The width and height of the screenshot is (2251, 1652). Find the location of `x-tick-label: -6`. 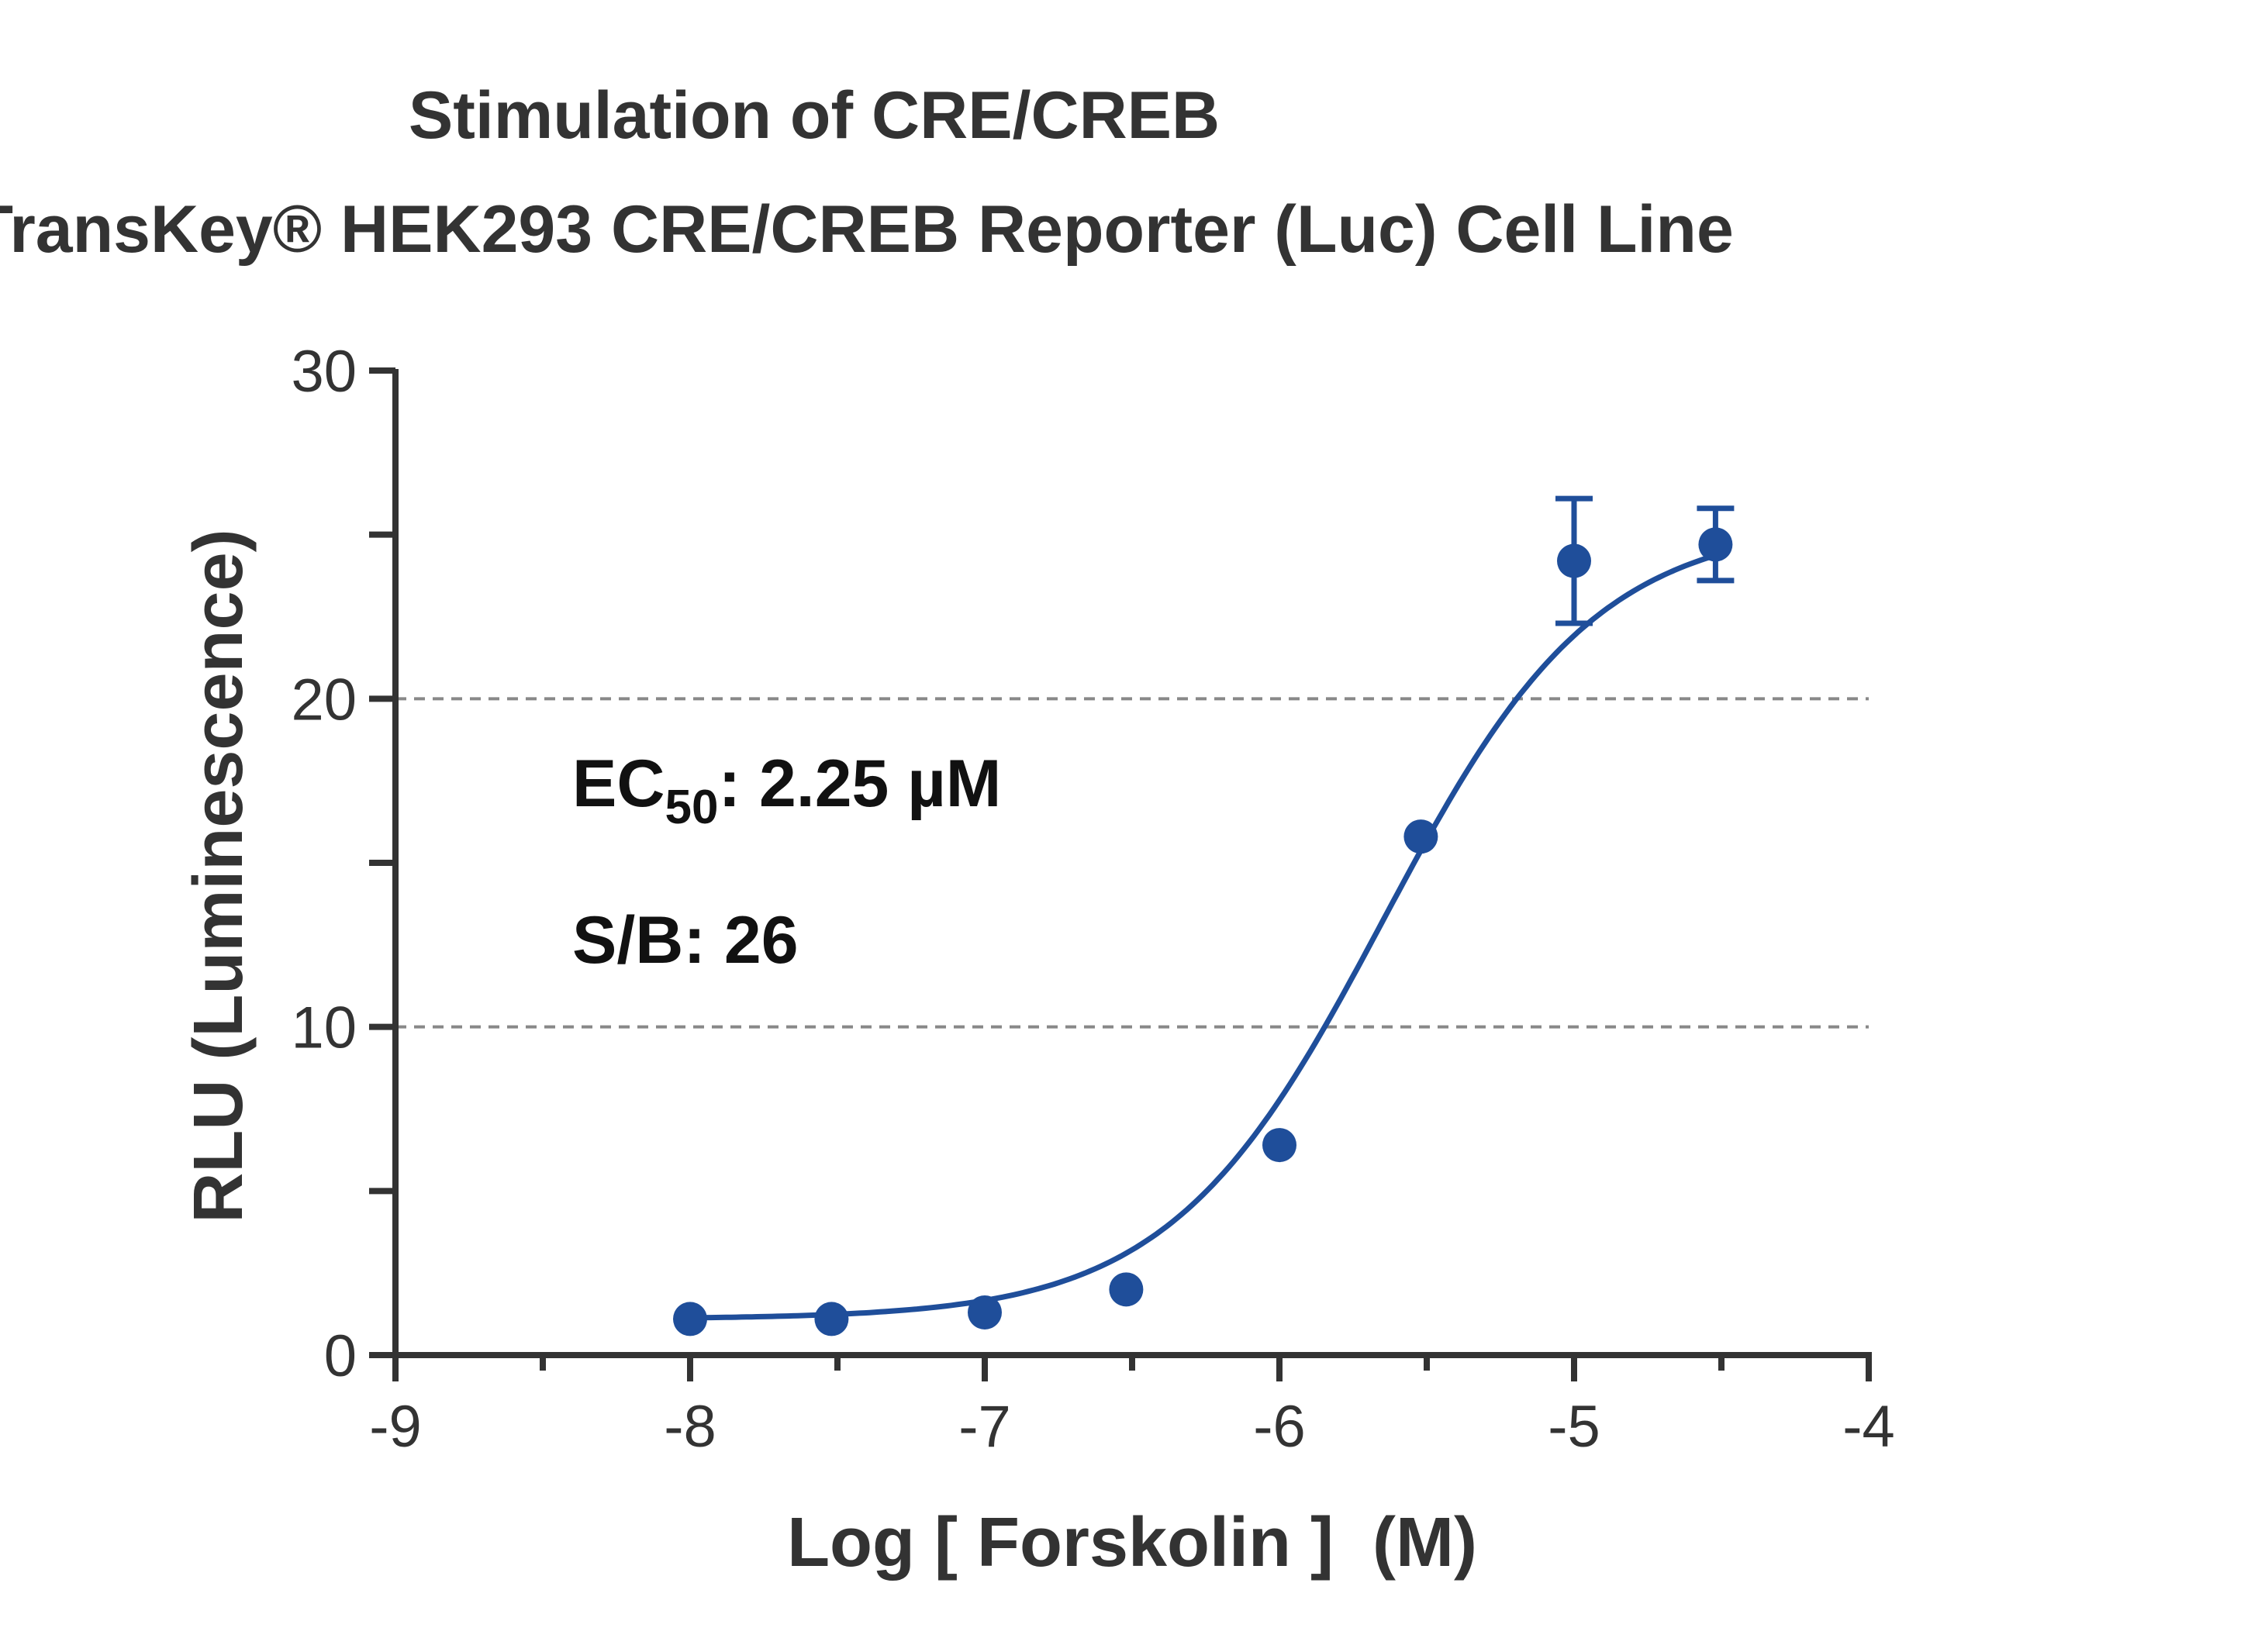

x-tick-label: -6 is located at coordinates (1279, 1427).